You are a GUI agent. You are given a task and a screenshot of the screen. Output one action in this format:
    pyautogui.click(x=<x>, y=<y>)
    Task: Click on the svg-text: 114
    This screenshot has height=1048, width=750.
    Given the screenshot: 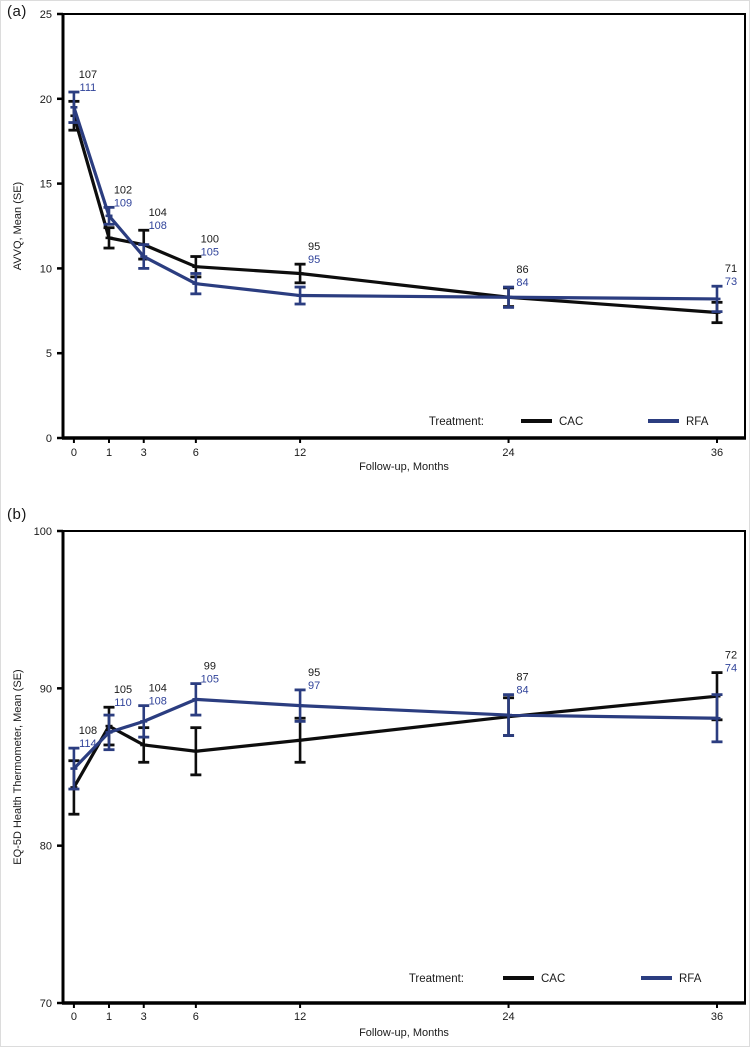 What is the action you would take?
    pyautogui.click(x=88, y=744)
    